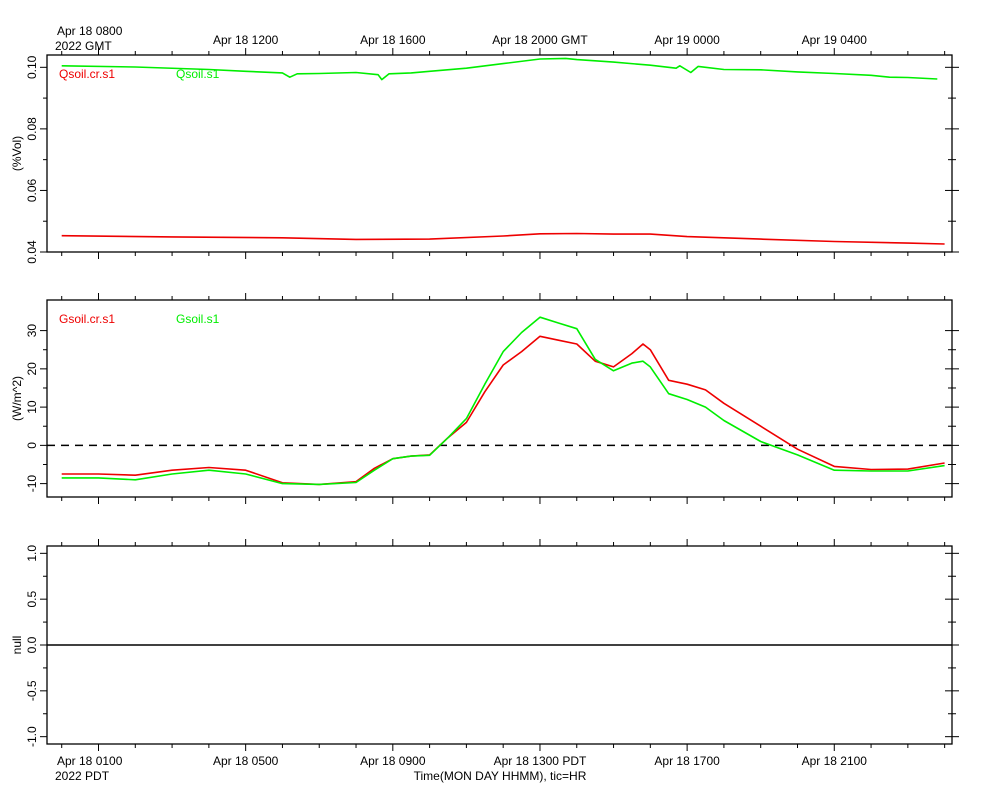 The width and height of the screenshot is (1000, 800). What do you see at coordinates (17, 398) in the screenshot?
I see `y-axis-title: (W/m^2)` at bounding box center [17, 398].